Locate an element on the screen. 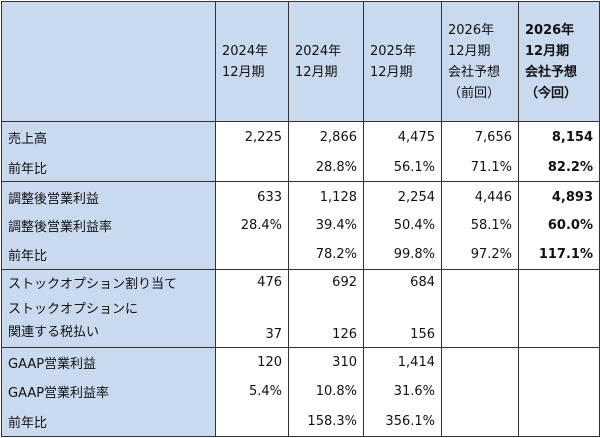  table-cell: 356.1% is located at coordinates (402, 422).